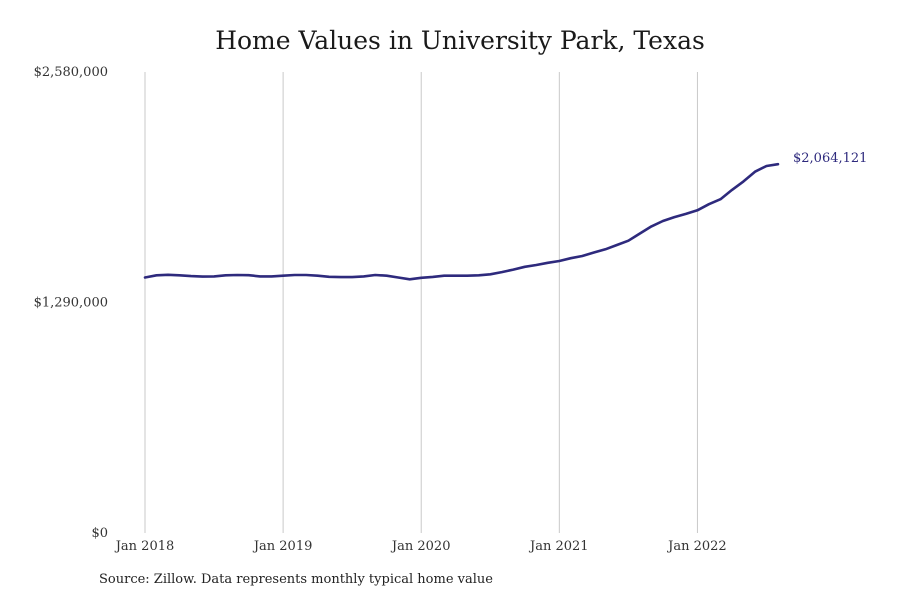  What do you see at coordinates (830, 158) in the screenshot?
I see `last-value-label: $2,064,121` at bounding box center [830, 158].